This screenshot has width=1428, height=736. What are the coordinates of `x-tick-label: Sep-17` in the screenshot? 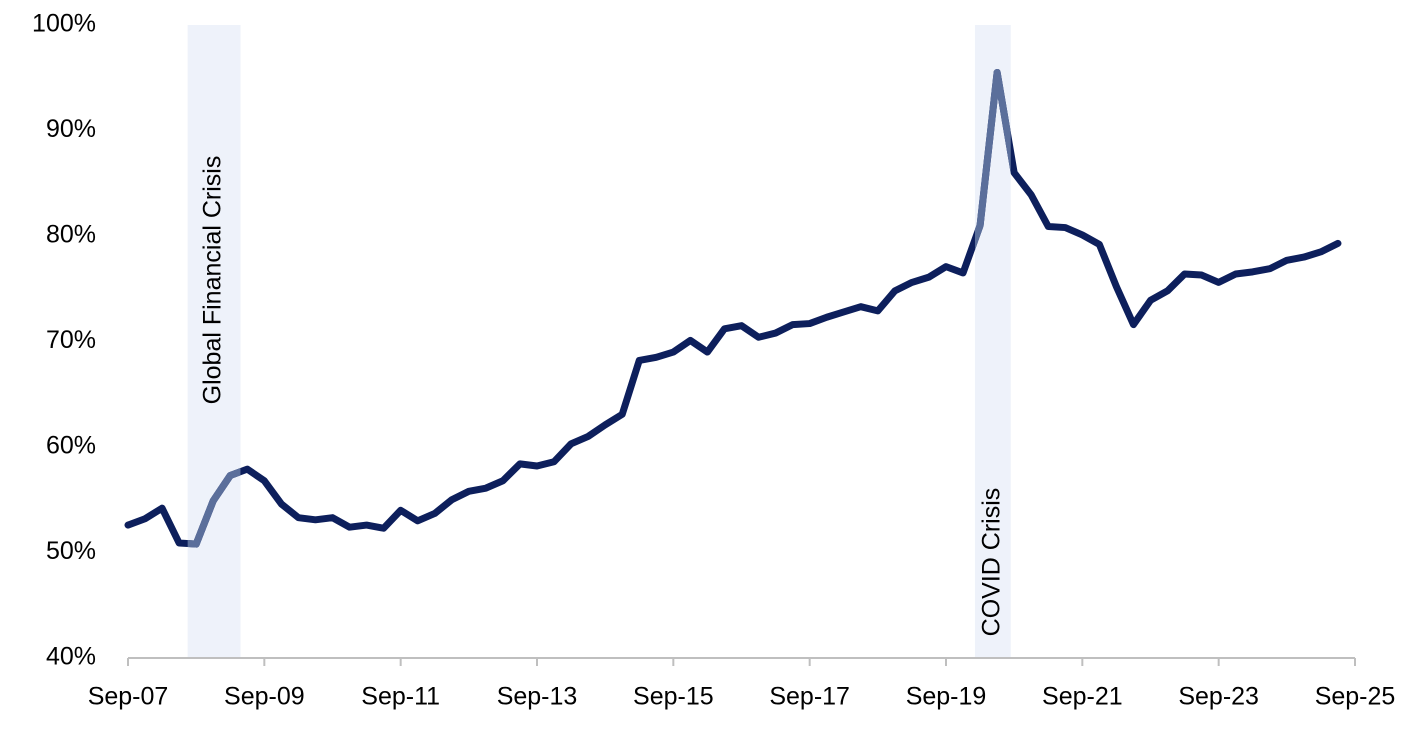 It's located at (809, 697).